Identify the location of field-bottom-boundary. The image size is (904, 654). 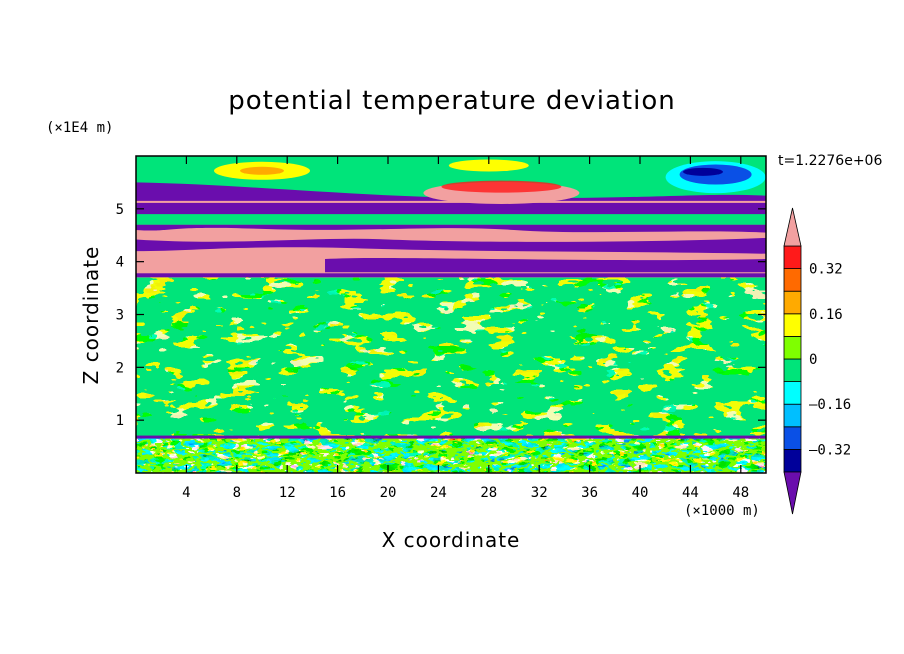
(451, 437).